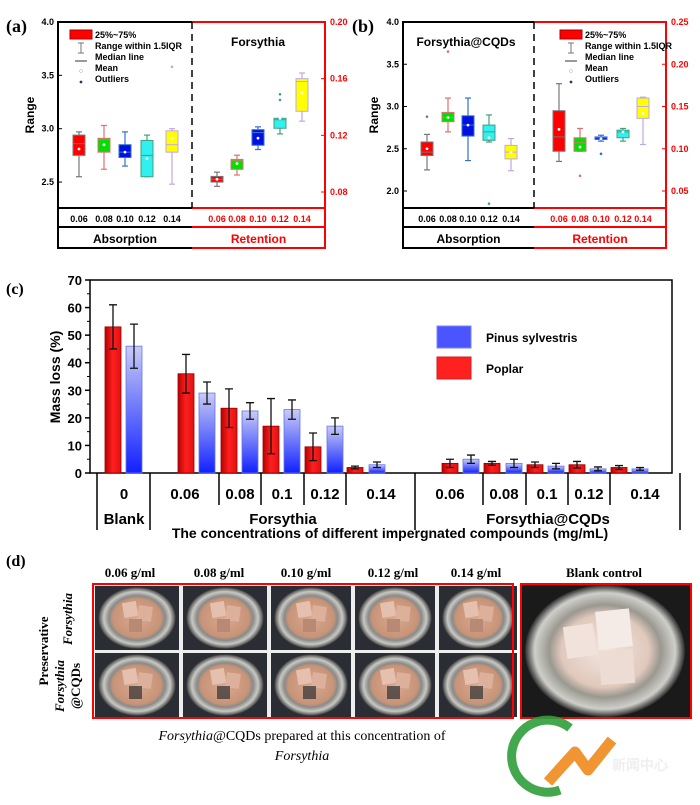 The width and height of the screenshot is (700, 805). Describe the element at coordinates (55, 377) in the screenshot. I see `chart-c-ylabel: Mass loss (%)` at that location.